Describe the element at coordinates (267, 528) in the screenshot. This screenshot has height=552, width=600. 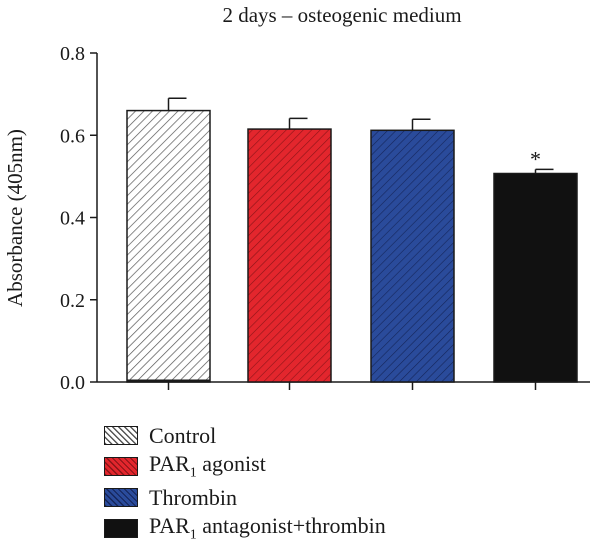
I see `legend-label: PAR1 antagonist+thrombin` at that location.